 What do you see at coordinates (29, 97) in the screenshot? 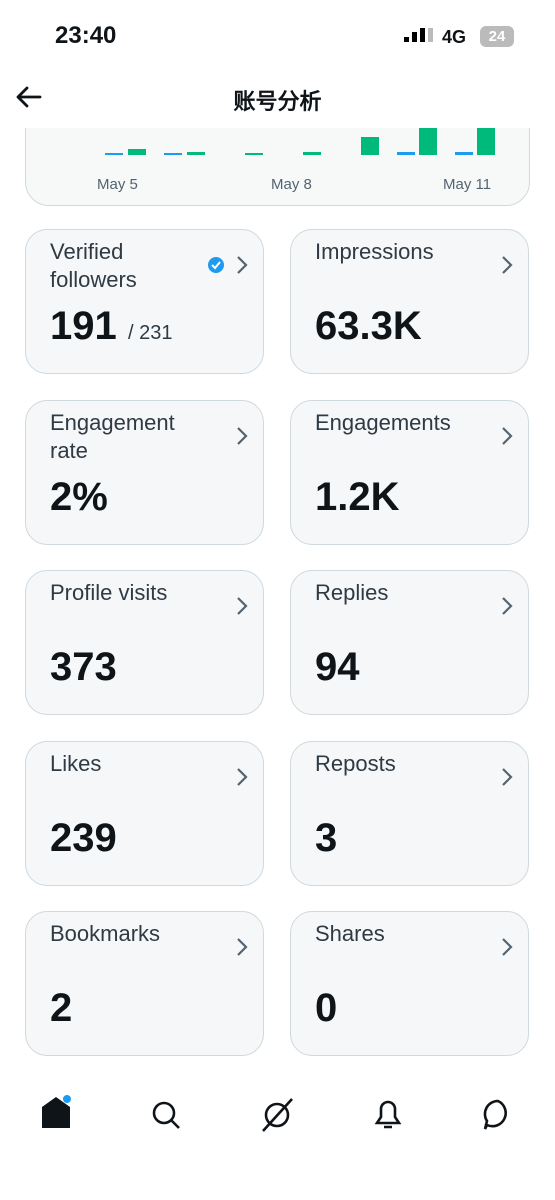
I see `back-button` at bounding box center [29, 97].